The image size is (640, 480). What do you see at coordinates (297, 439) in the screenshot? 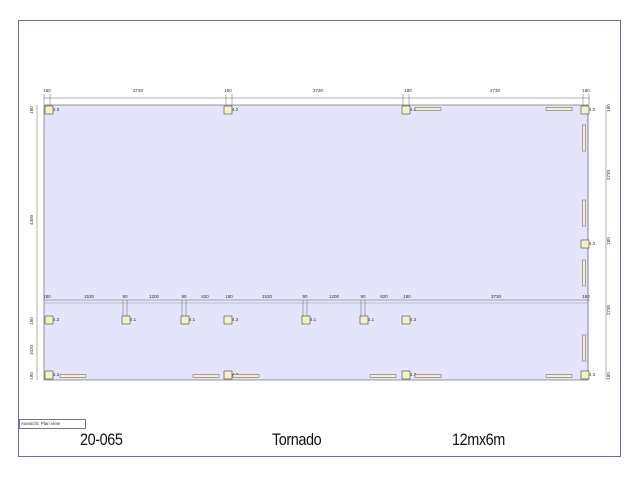
I see `drawing-name: Tornado` at bounding box center [297, 439].